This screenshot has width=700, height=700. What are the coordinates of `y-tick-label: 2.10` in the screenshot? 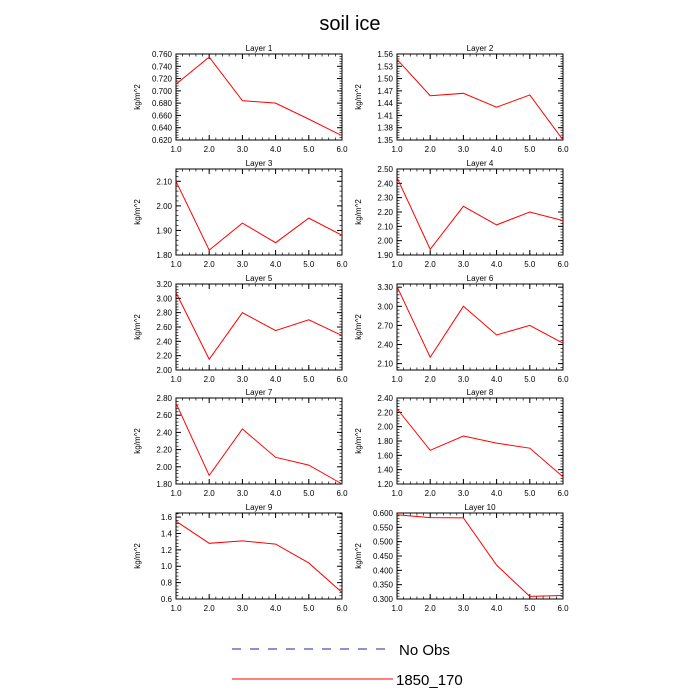 It's located at (385, 364).